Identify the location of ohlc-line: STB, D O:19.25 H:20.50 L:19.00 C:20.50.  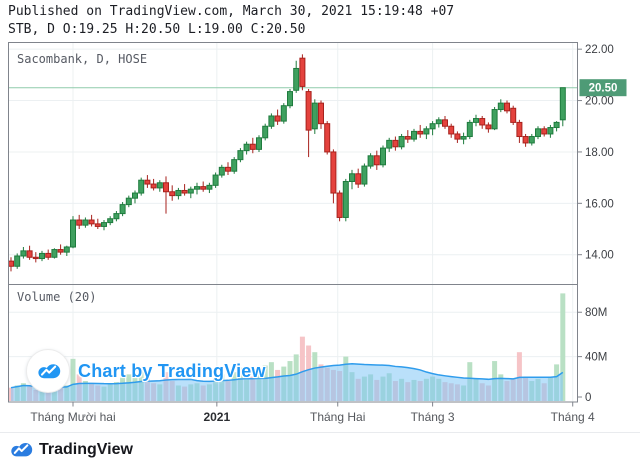
(157, 29).